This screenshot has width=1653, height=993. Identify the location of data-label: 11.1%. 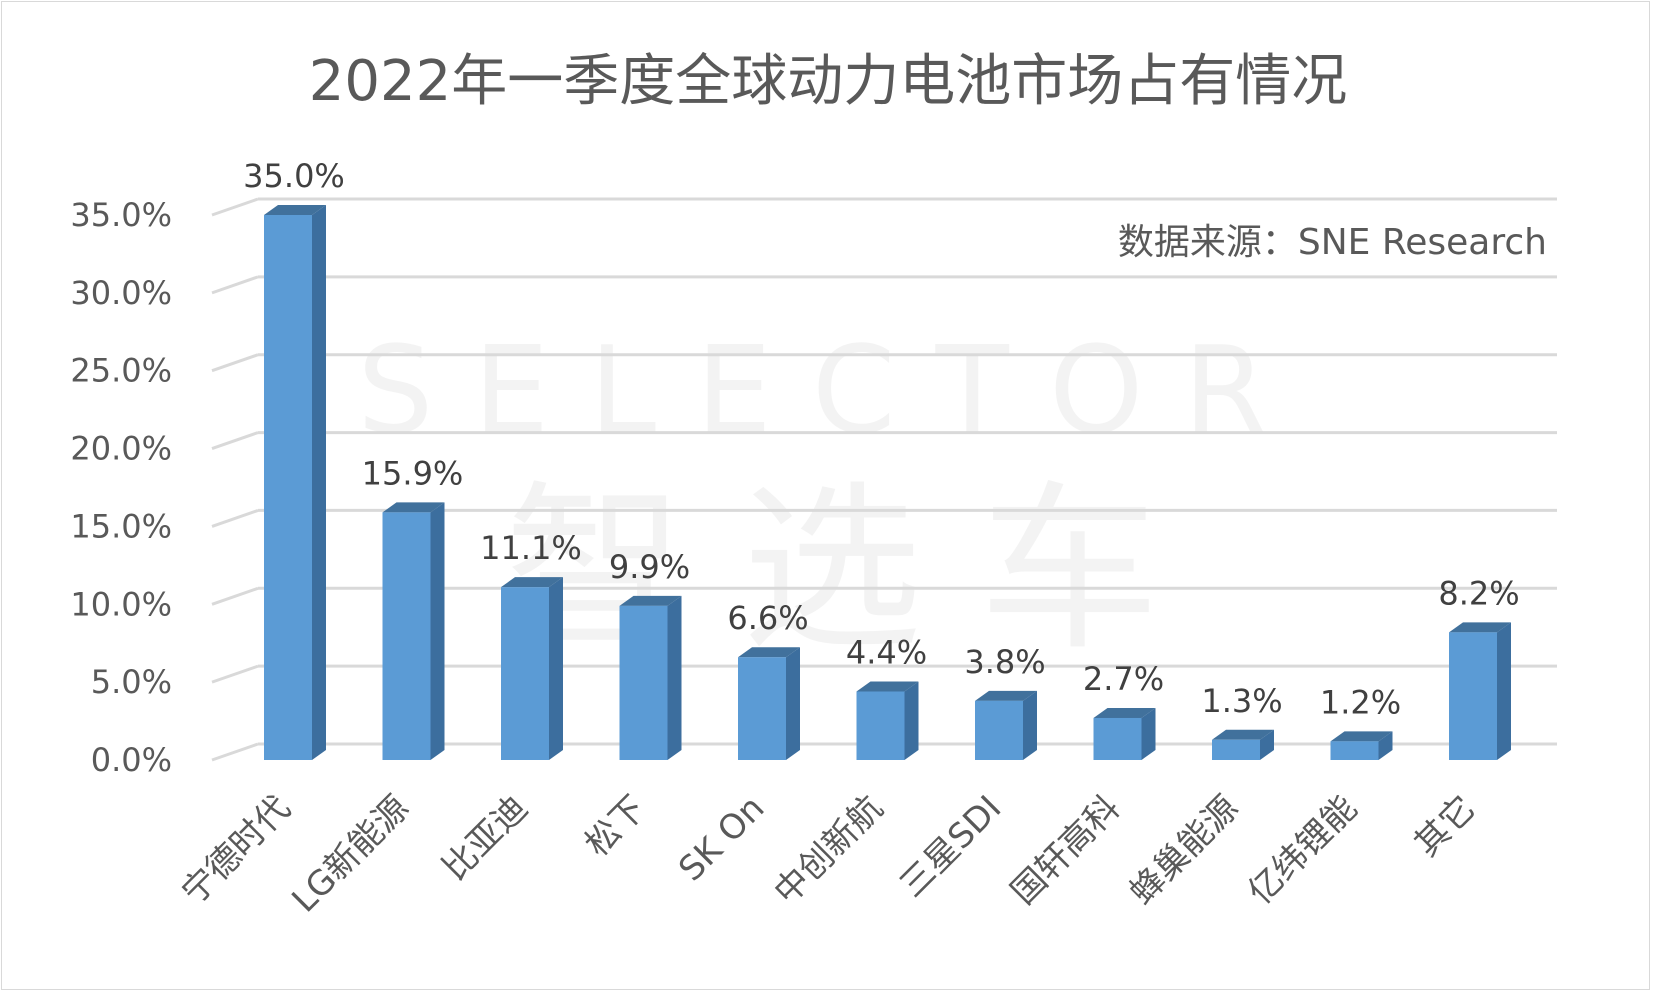
(531, 548).